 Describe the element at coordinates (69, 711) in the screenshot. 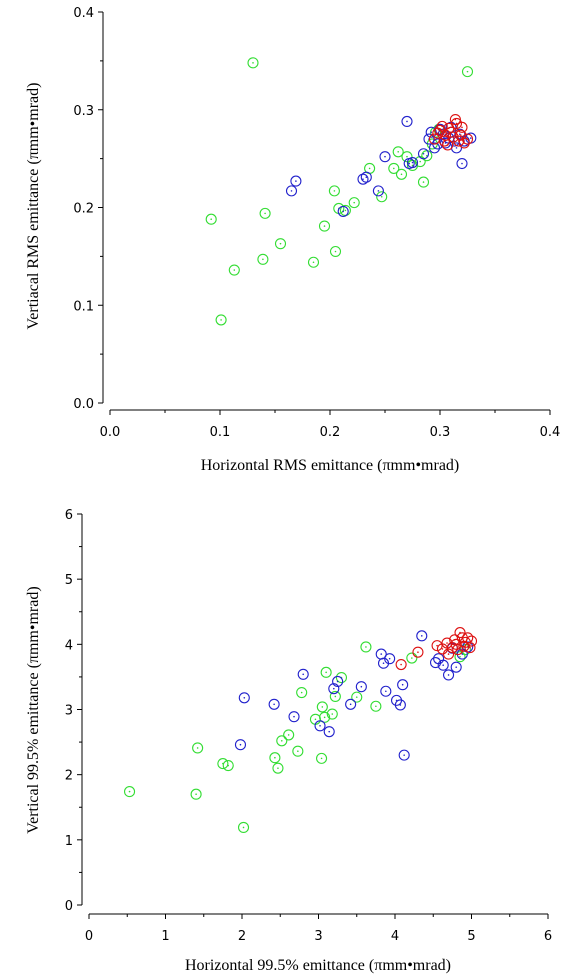

I see `y-tick-label: 3` at that location.